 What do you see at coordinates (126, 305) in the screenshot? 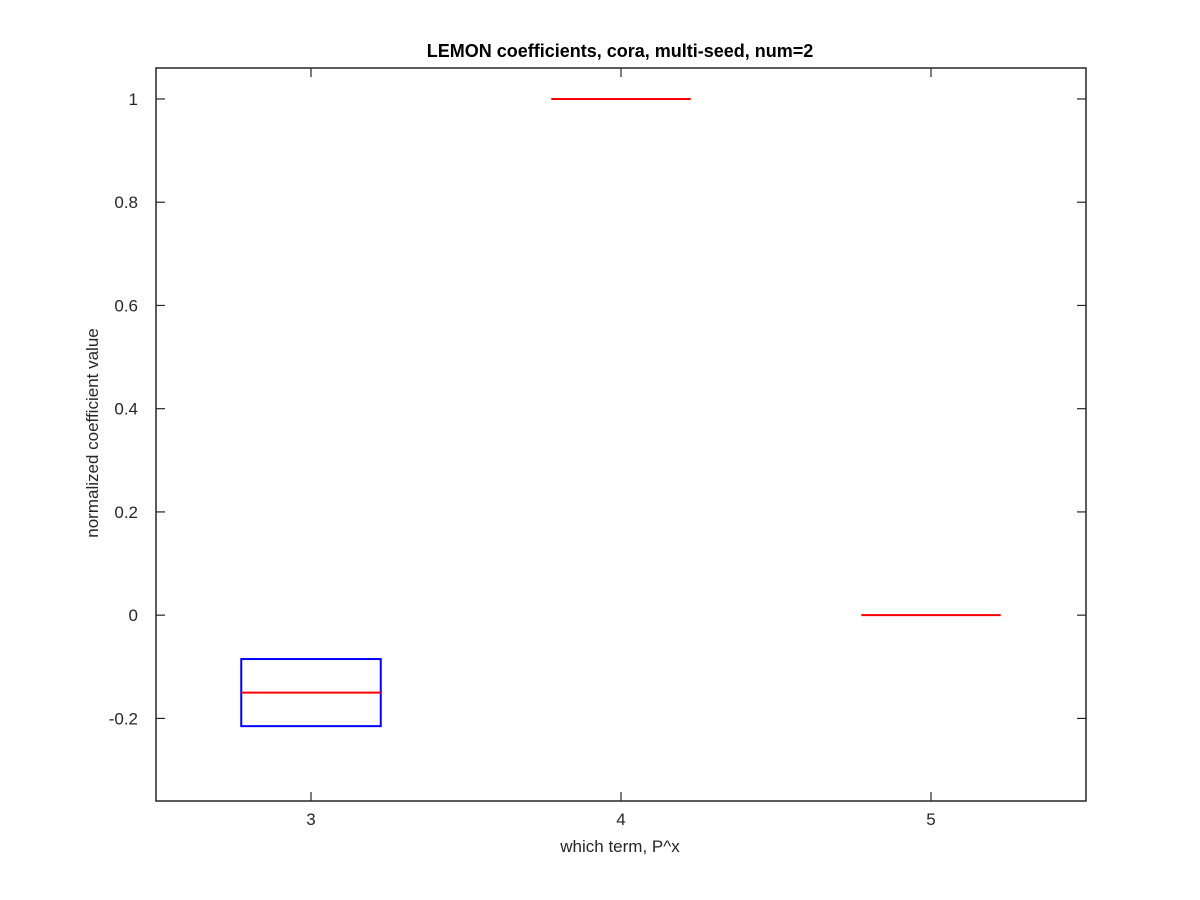
I see `y-tick-label: 0.6` at bounding box center [126, 305].